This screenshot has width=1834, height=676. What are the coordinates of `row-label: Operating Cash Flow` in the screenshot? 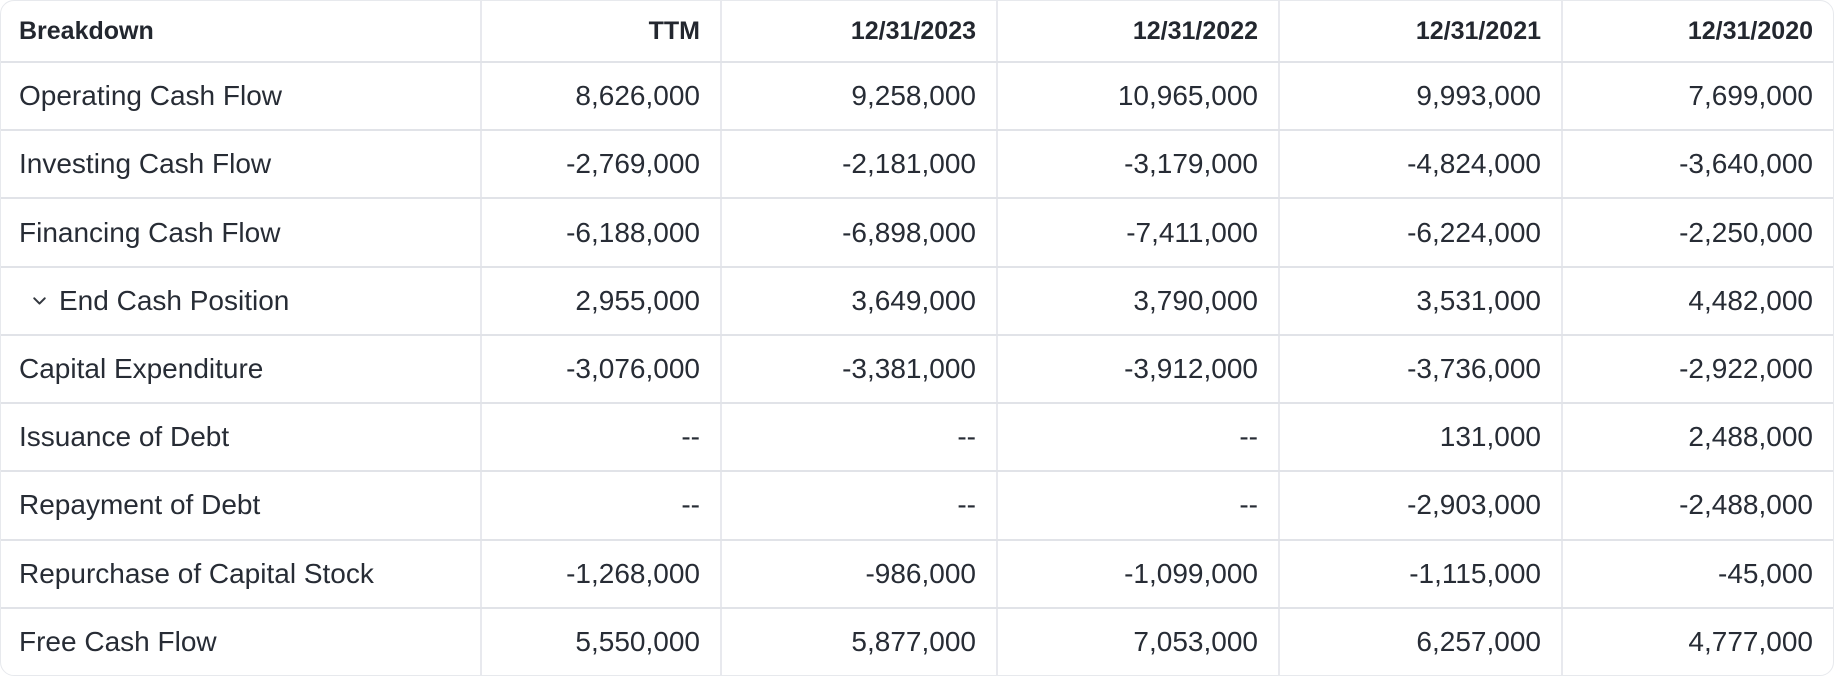 It's located at (241, 96).